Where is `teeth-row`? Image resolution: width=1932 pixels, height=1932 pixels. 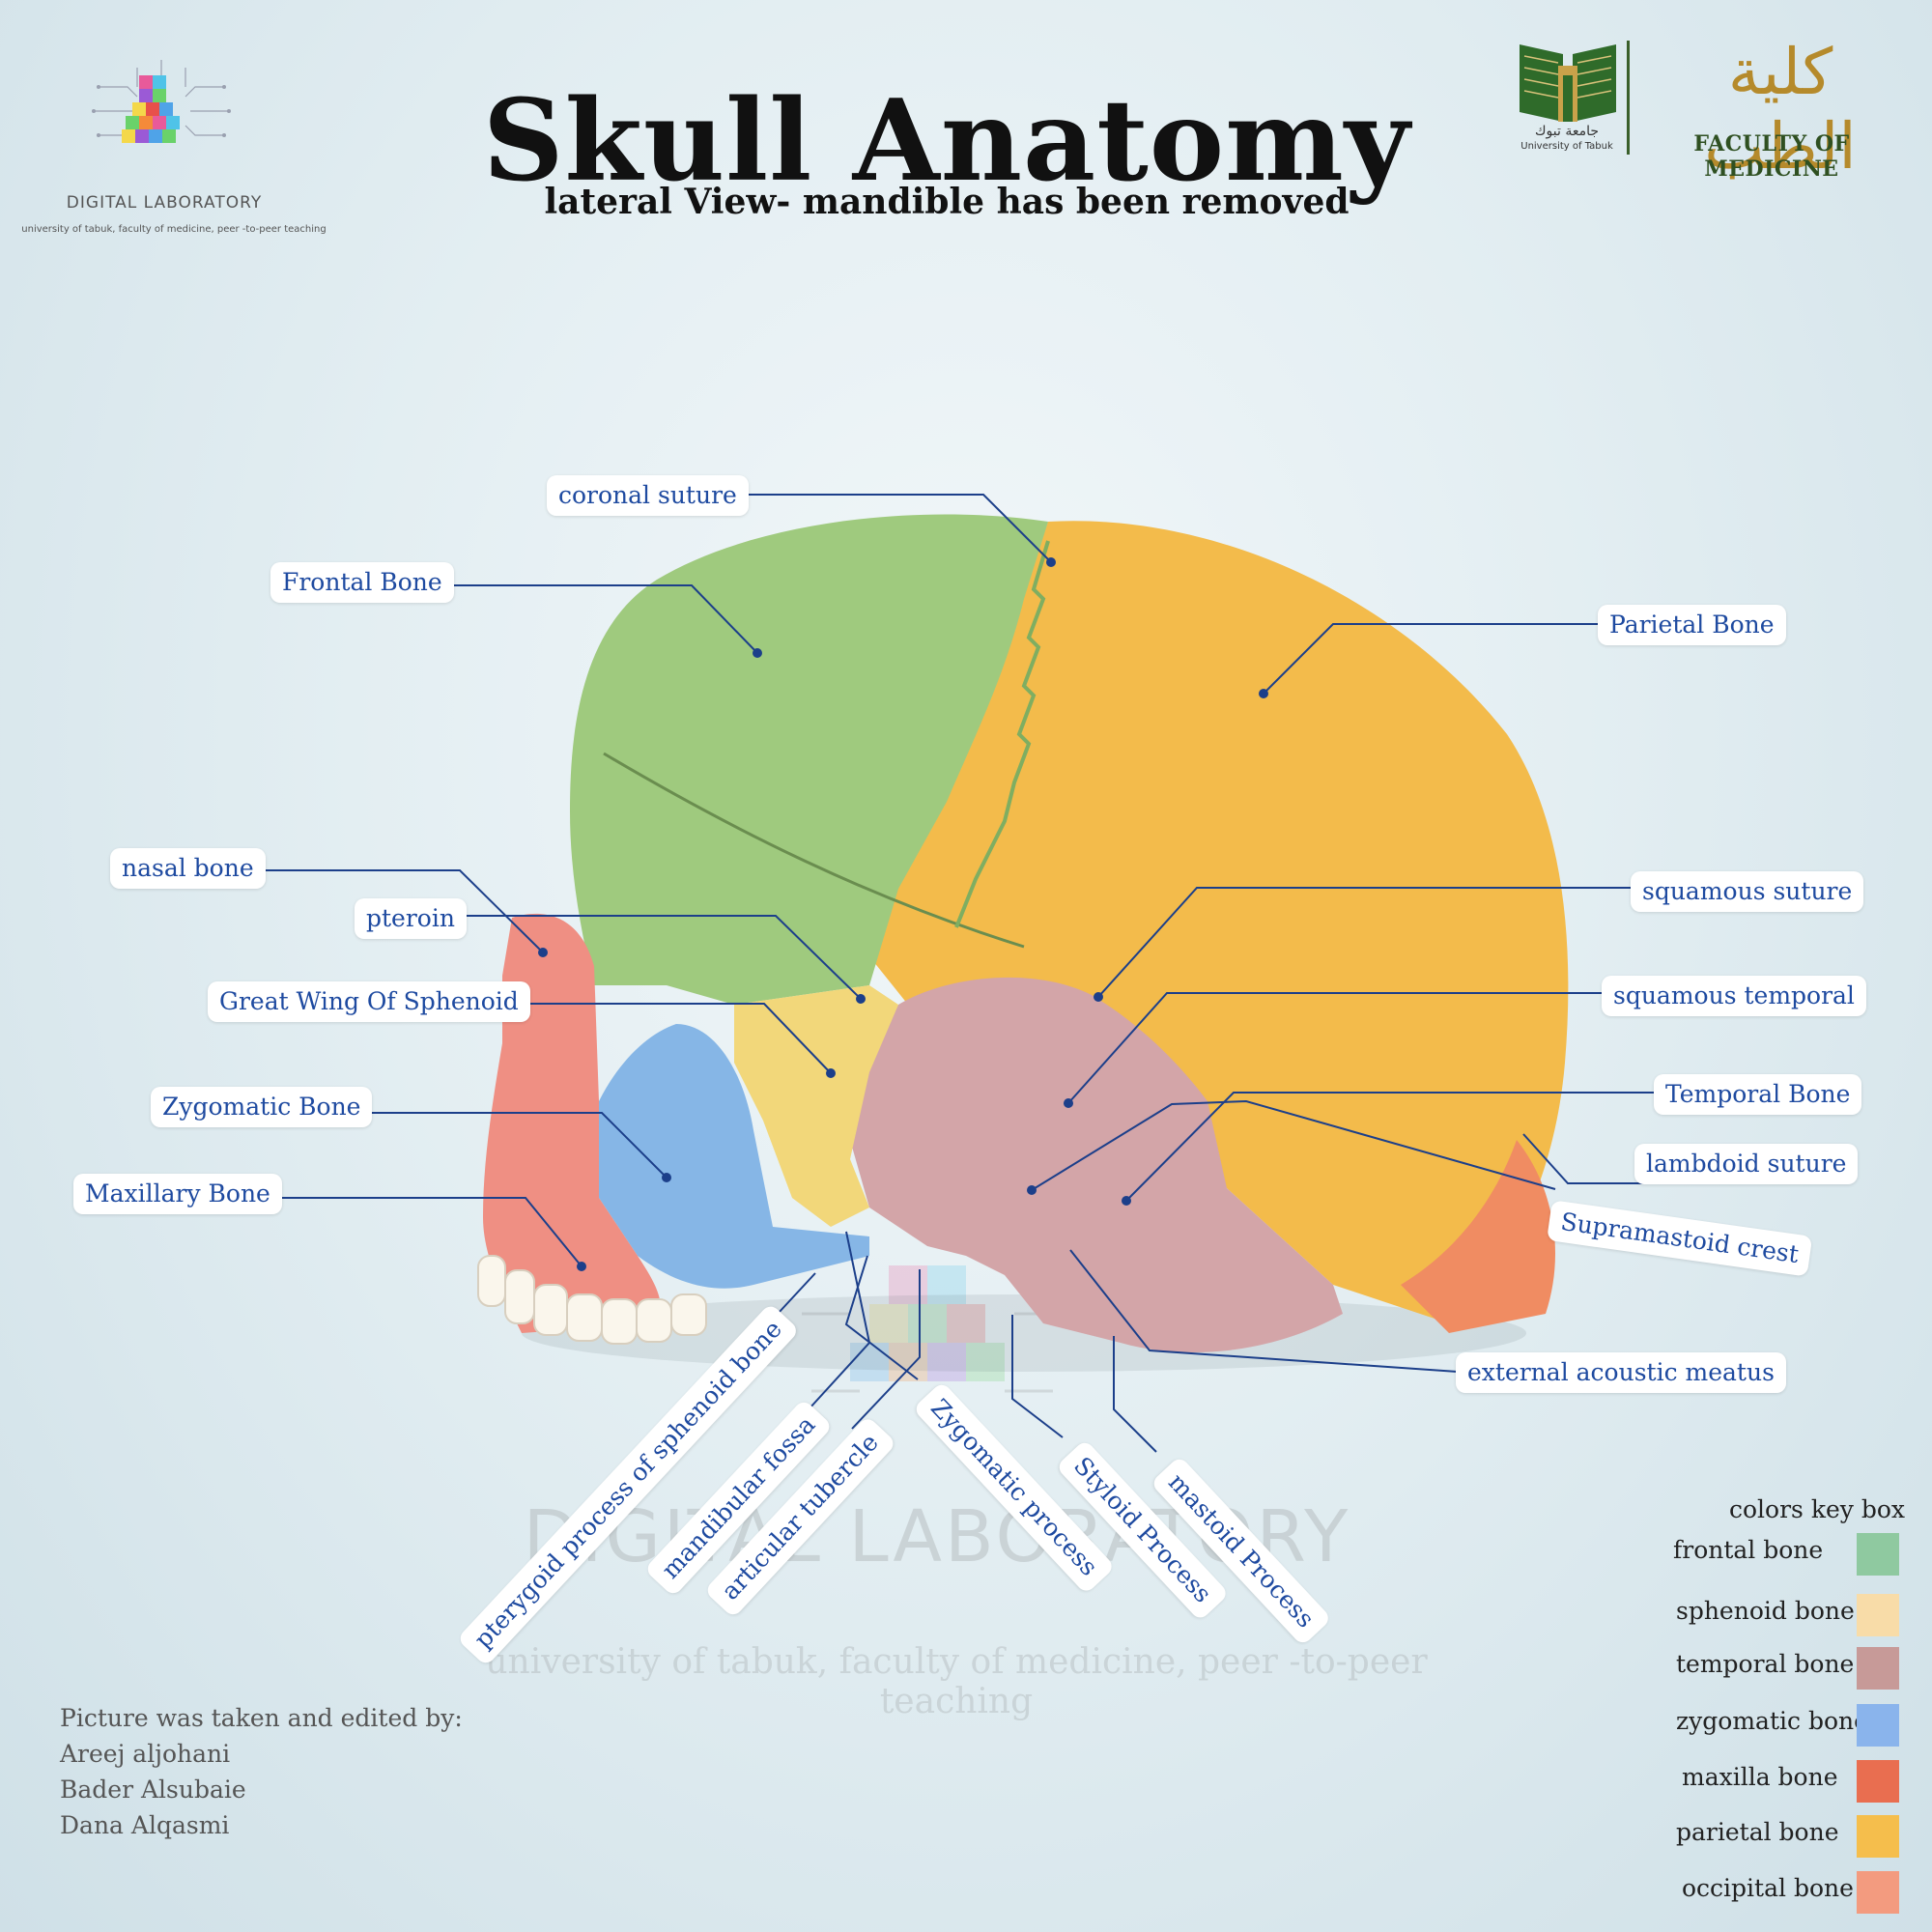 teeth-row is located at coordinates (592, 1300).